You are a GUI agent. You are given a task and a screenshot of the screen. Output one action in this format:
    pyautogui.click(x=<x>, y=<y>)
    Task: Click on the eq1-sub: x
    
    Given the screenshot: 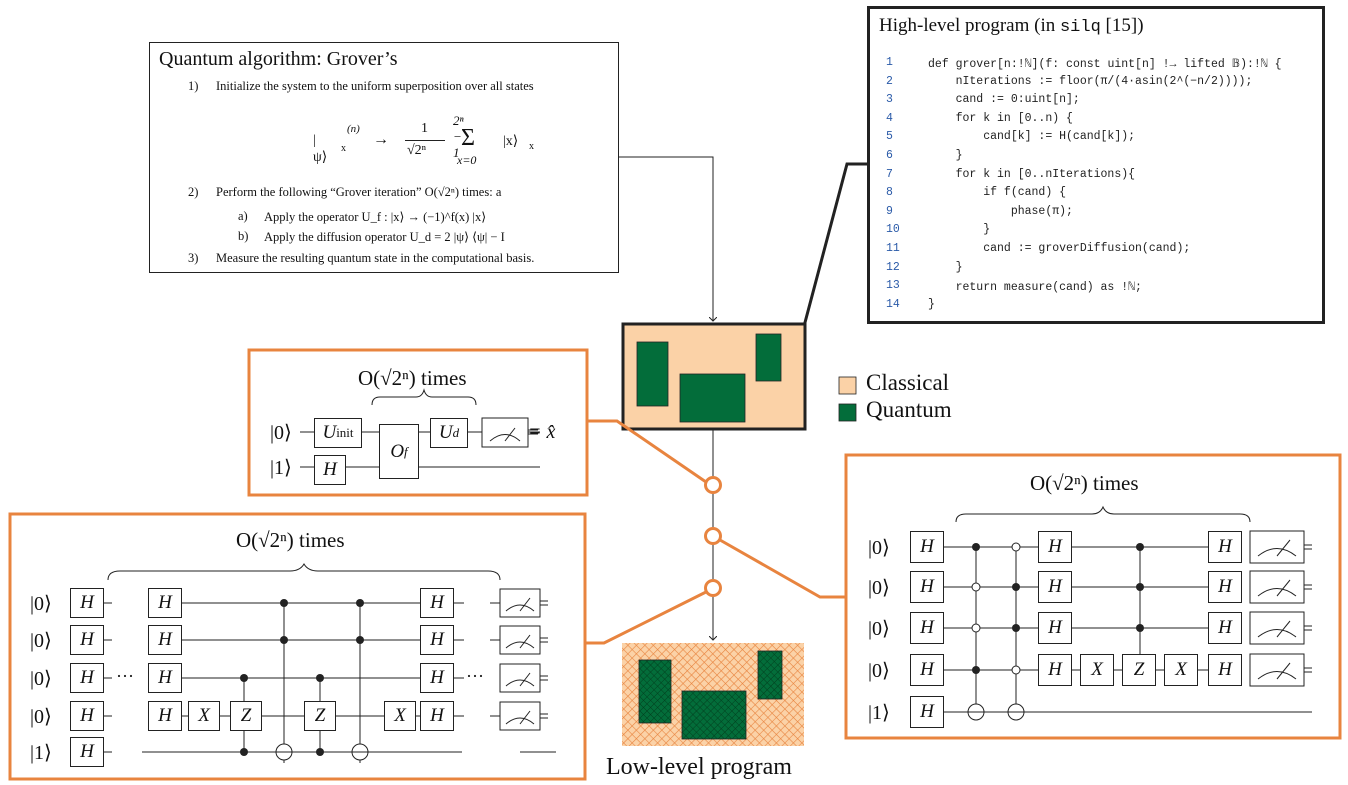 What is the action you would take?
    pyautogui.click(x=343, y=148)
    